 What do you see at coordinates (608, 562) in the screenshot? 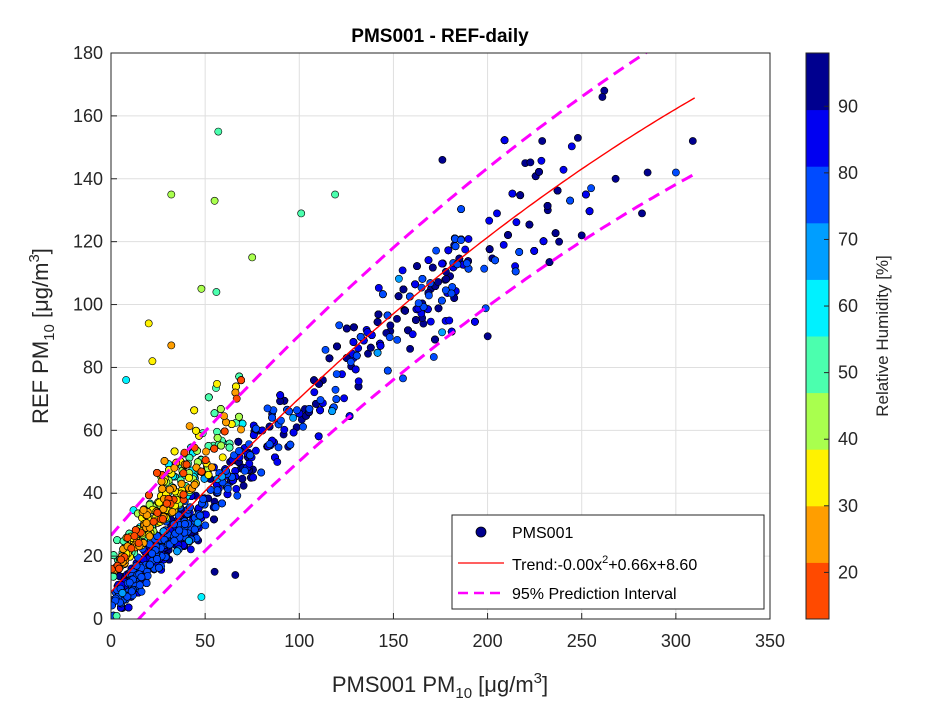
I see `legend-box` at bounding box center [608, 562].